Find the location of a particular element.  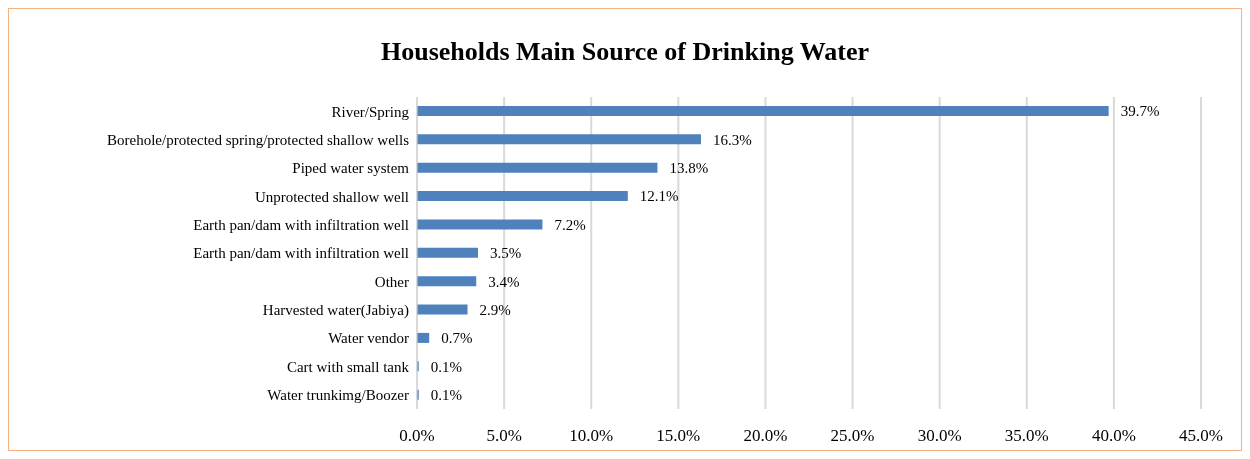

x-tick-label: 10.0% is located at coordinates (591, 436).